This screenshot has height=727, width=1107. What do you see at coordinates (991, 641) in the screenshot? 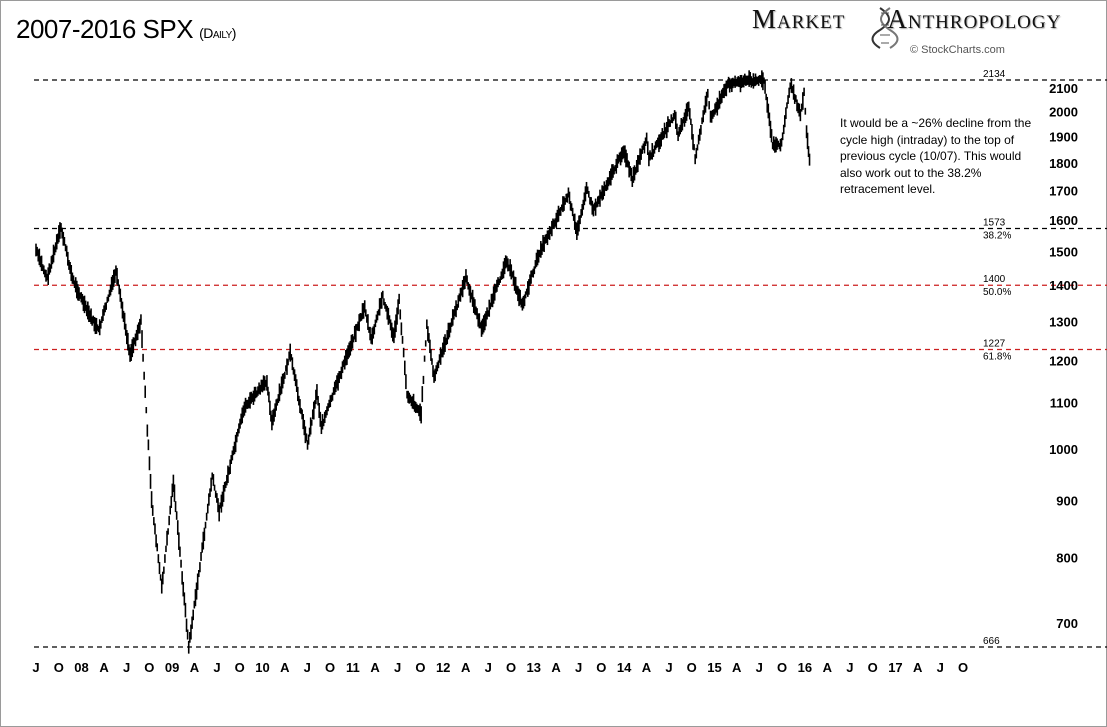
I see `level-value-label: 666` at bounding box center [991, 641].